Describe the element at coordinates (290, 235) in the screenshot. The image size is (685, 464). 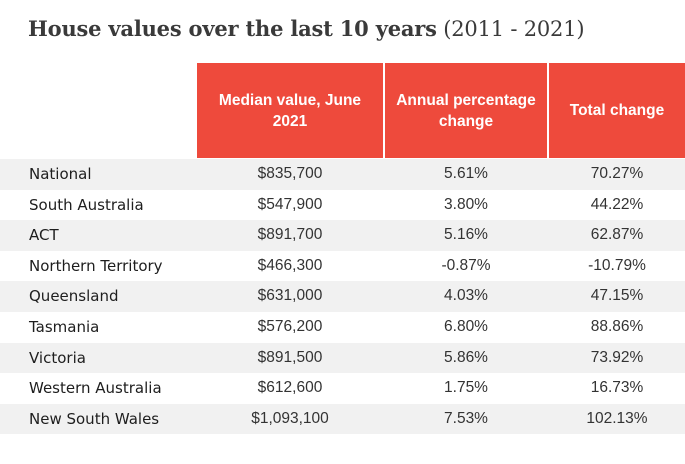
I see `median-value-cell: $891,700` at that location.